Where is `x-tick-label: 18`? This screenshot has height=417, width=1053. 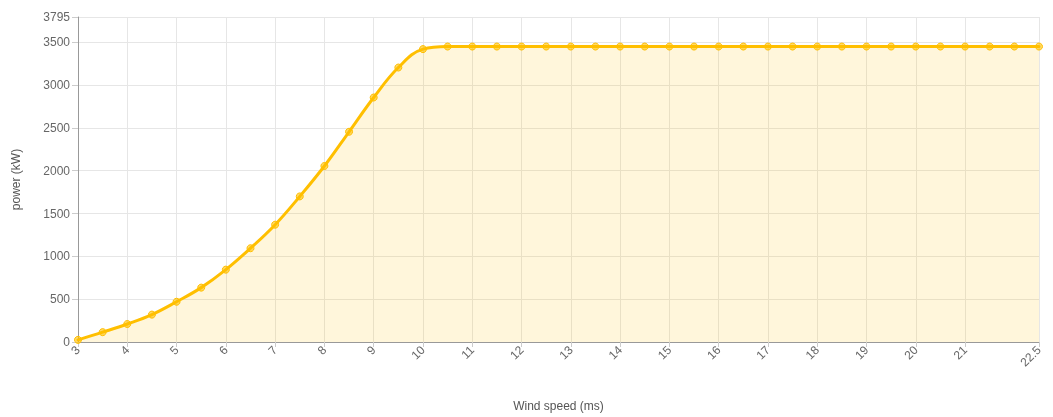 x-tick-label: 18 is located at coordinates (812, 352).